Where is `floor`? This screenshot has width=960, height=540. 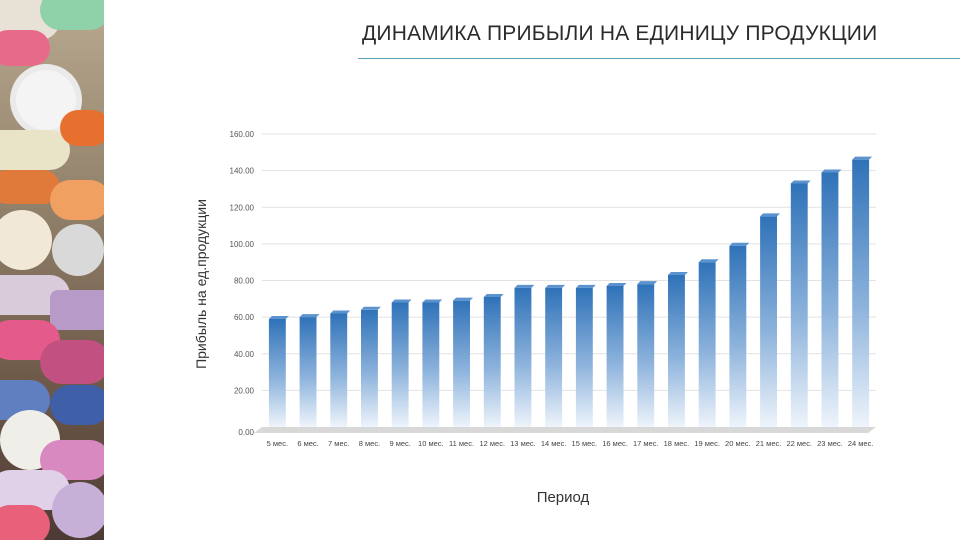 floor is located at coordinates (565, 430).